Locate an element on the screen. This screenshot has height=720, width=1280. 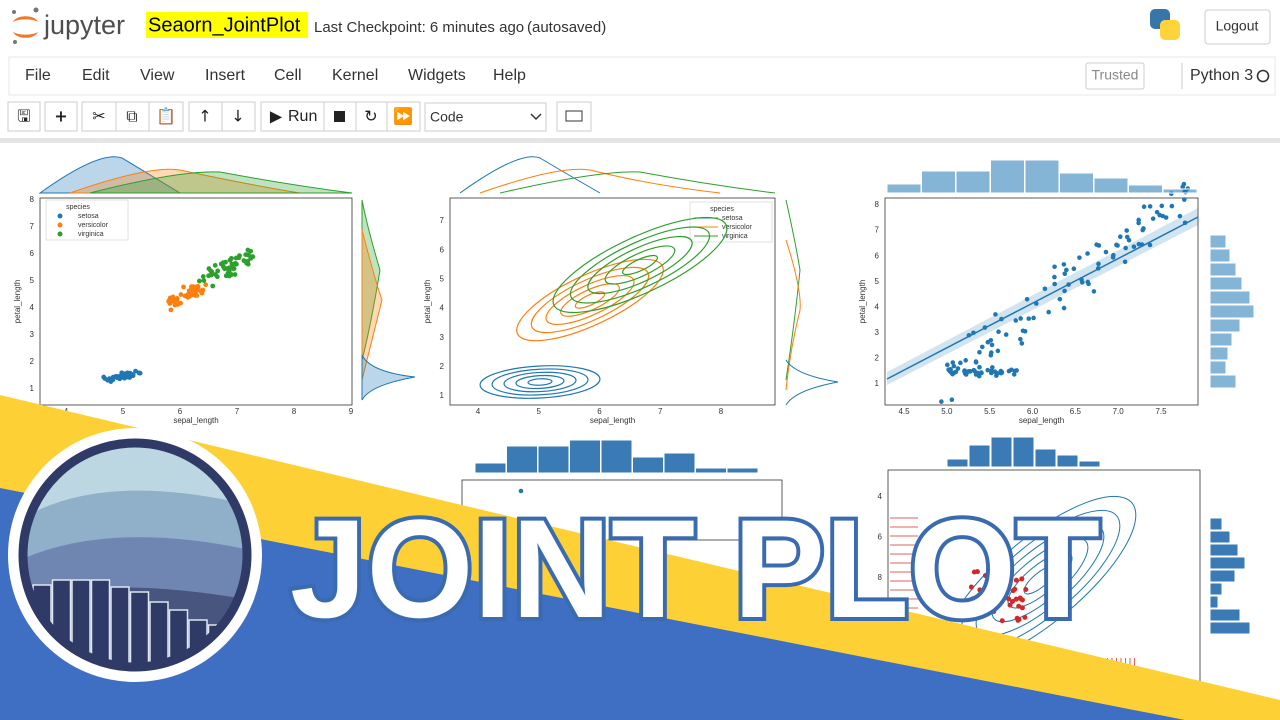
run-button is located at coordinates (292, 116).